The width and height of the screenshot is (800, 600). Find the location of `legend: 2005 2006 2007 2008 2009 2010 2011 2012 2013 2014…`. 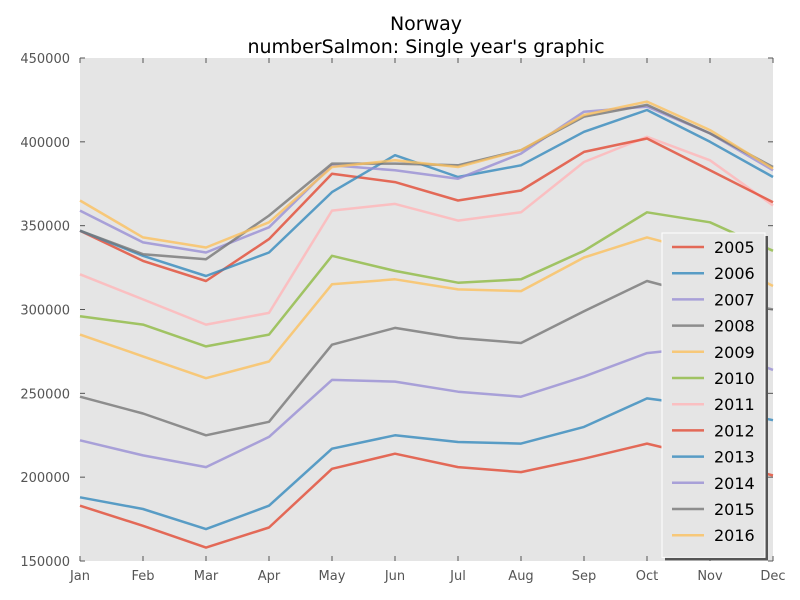

legend: 2005 2006 2007 2008 2009 2010 2011 2012 2013 2014… is located at coordinates (714, 396).